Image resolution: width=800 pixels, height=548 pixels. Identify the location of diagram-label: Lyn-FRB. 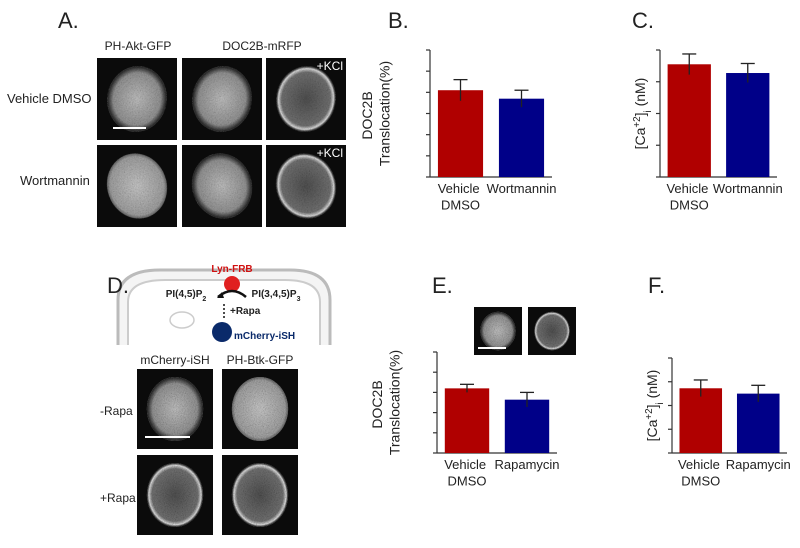
(231, 269).